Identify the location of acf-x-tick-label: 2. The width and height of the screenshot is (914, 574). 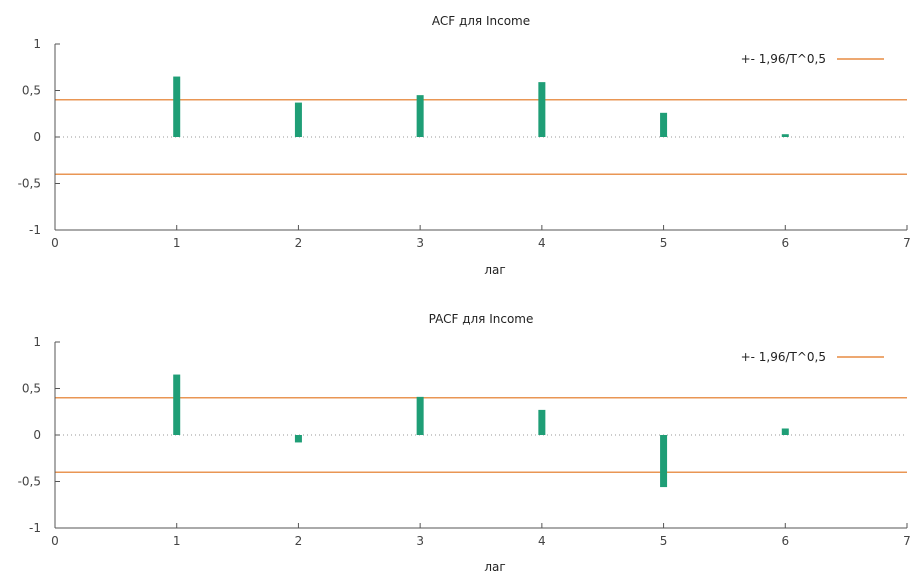
(299, 243).